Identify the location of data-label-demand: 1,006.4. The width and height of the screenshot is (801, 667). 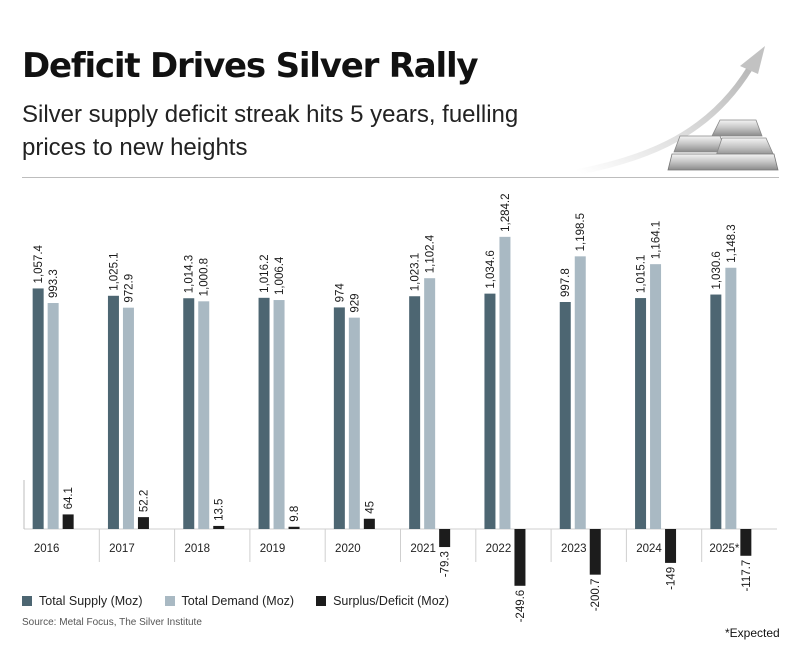
(280, 275).